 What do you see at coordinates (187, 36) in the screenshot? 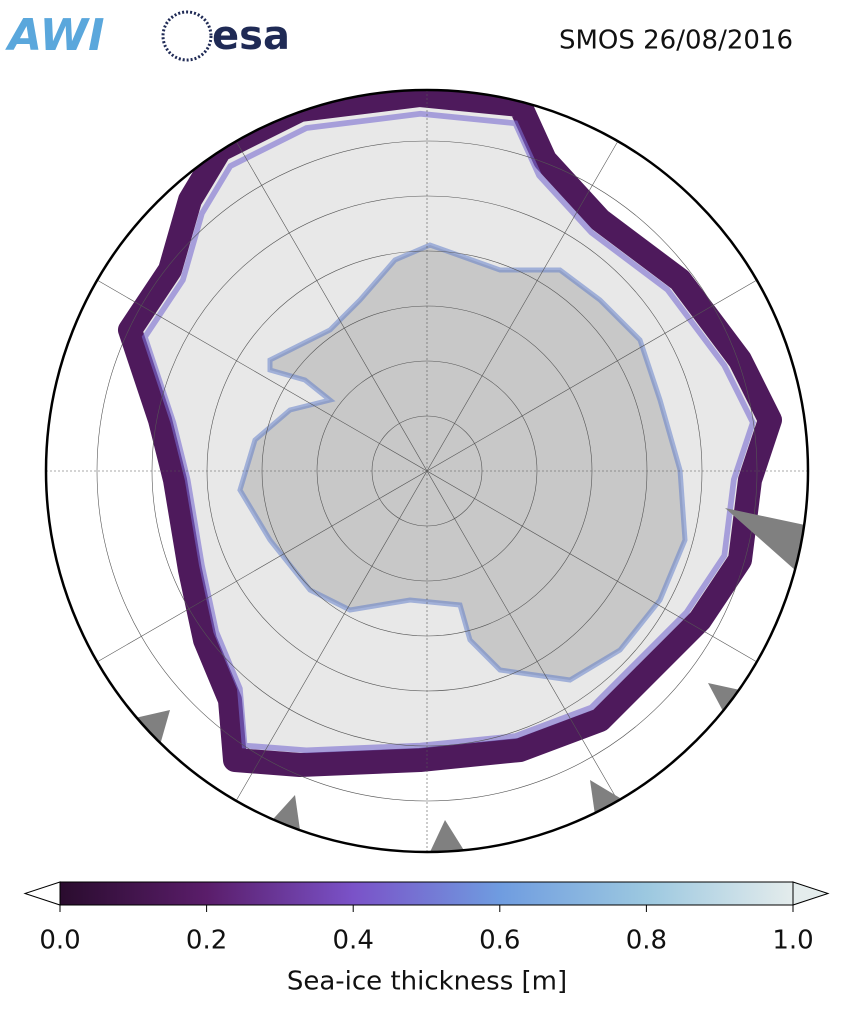
I see `esa-emblem` at bounding box center [187, 36].